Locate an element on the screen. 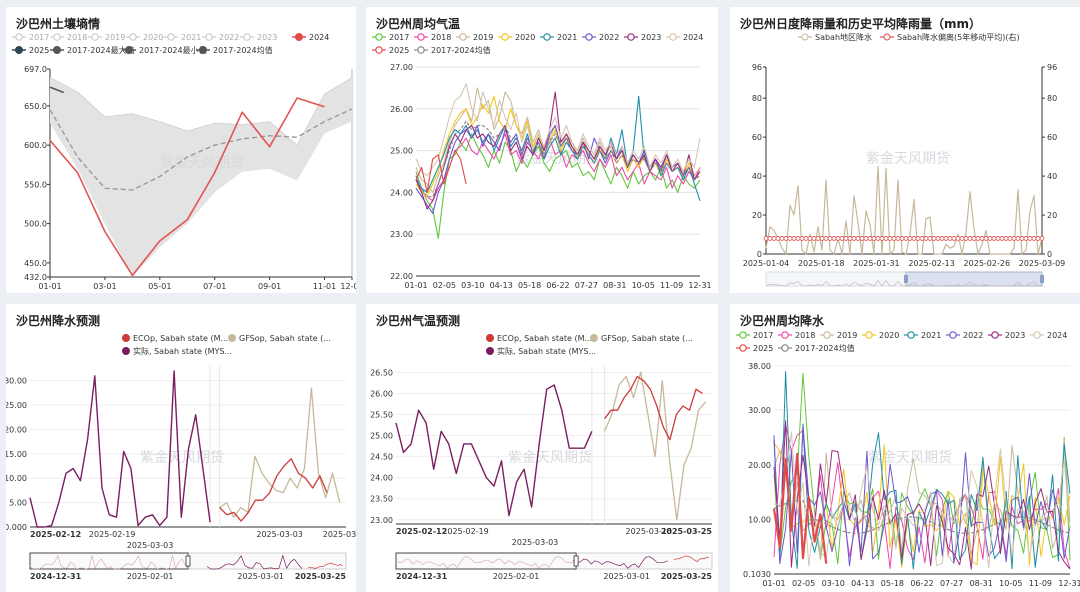 The width and height of the screenshot is (1080, 592). legend-soil-2023-label: 2023 is located at coordinates (267, 37).